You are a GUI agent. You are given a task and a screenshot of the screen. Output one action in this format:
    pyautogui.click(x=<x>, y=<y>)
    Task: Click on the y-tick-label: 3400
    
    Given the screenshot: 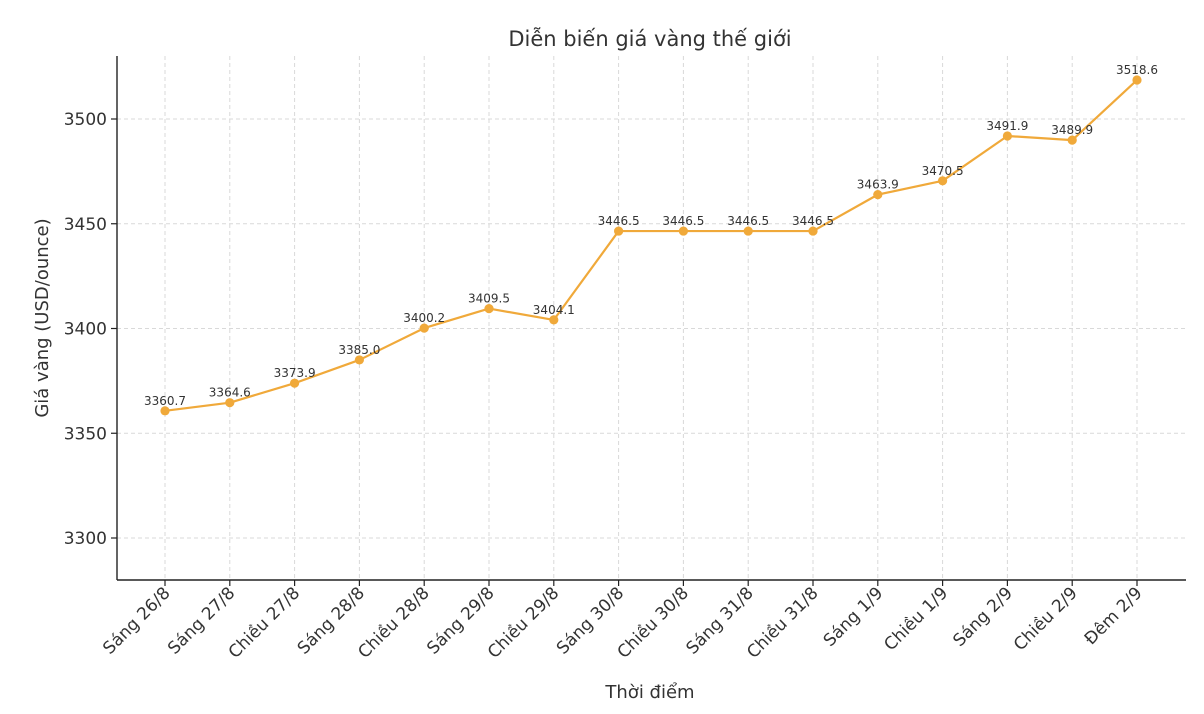 What is the action you would take?
    pyautogui.click(x=85, y=330)
    